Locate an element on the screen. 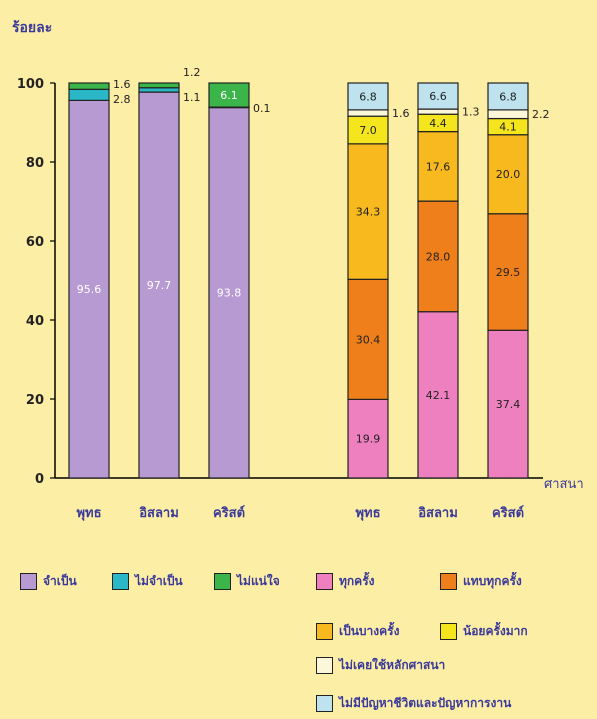 This screenshot has height=719, width=597. data-label: 93.8 is located at coordinates (229, 293).